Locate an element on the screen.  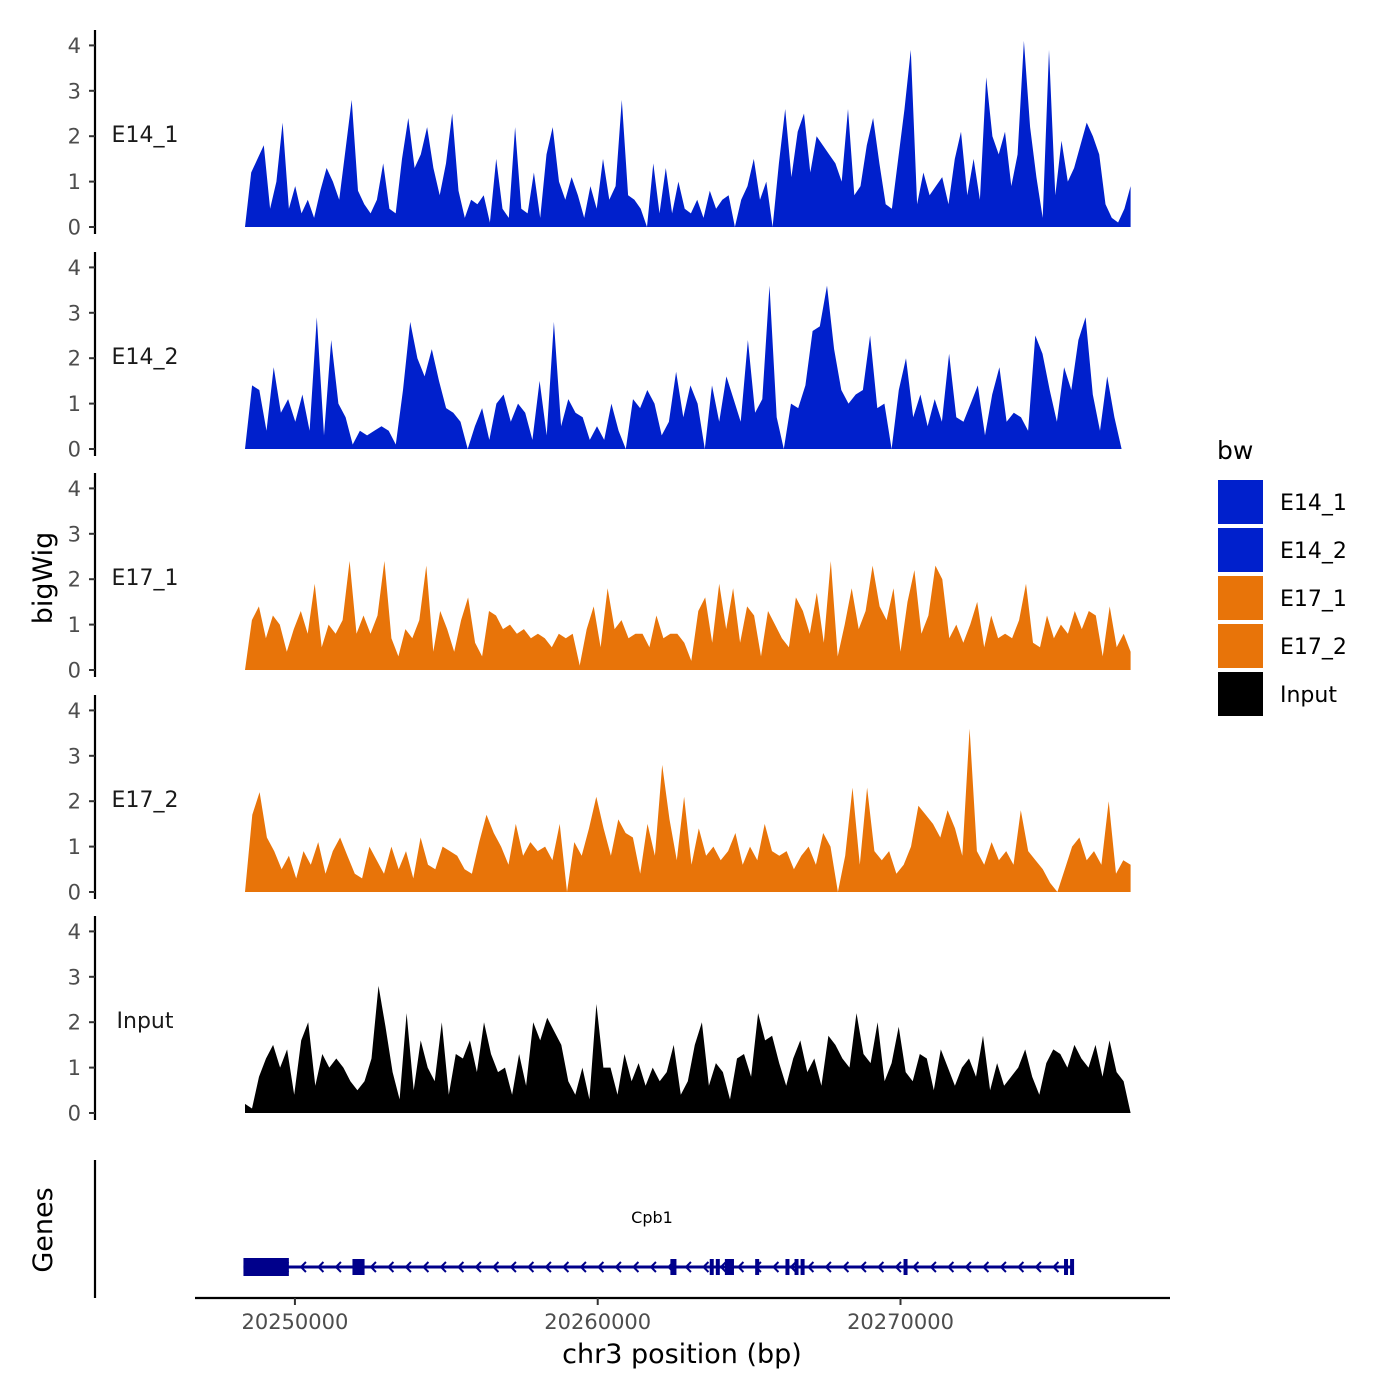
track-label: E17_1 is located at coordinates (145, 578).